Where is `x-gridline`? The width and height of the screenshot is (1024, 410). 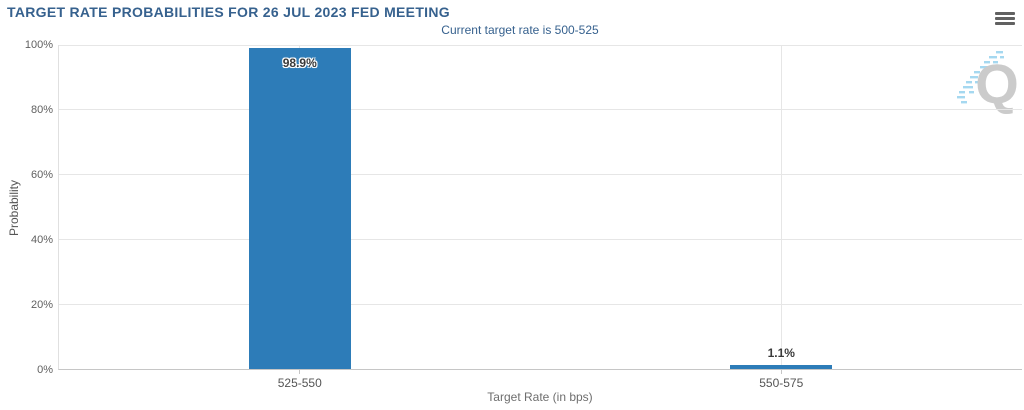 x-gridline is located at coordinates (781, 207).